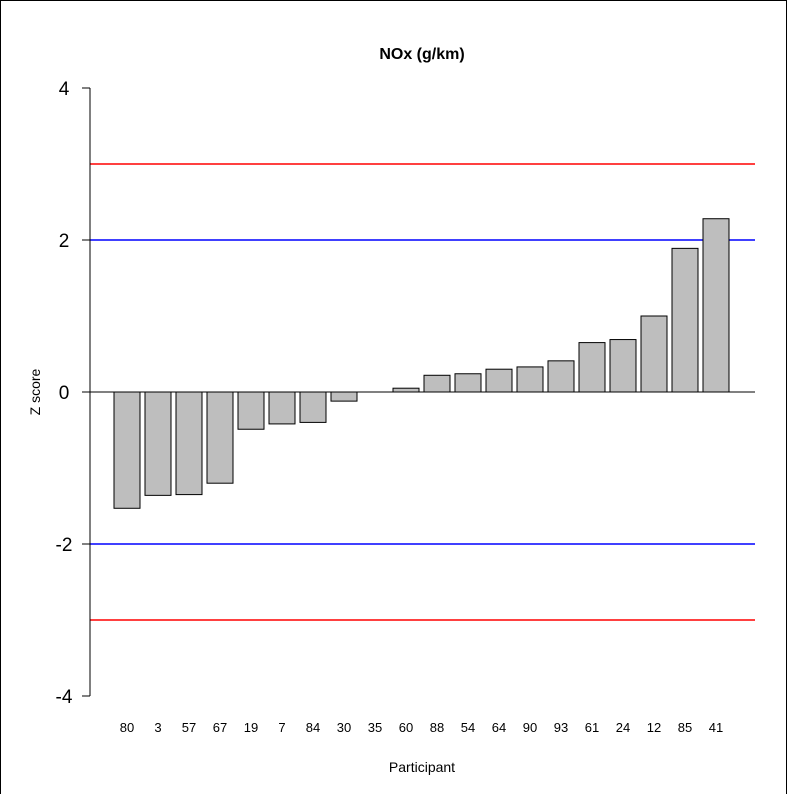  Describe the element at coordinates (421, 727) in the screenshot. I see `x-tick-labels: 80 3 57 67 19 7 84 30 35 60 88 54 64 90 93 61 24 12 85 41` at that location.